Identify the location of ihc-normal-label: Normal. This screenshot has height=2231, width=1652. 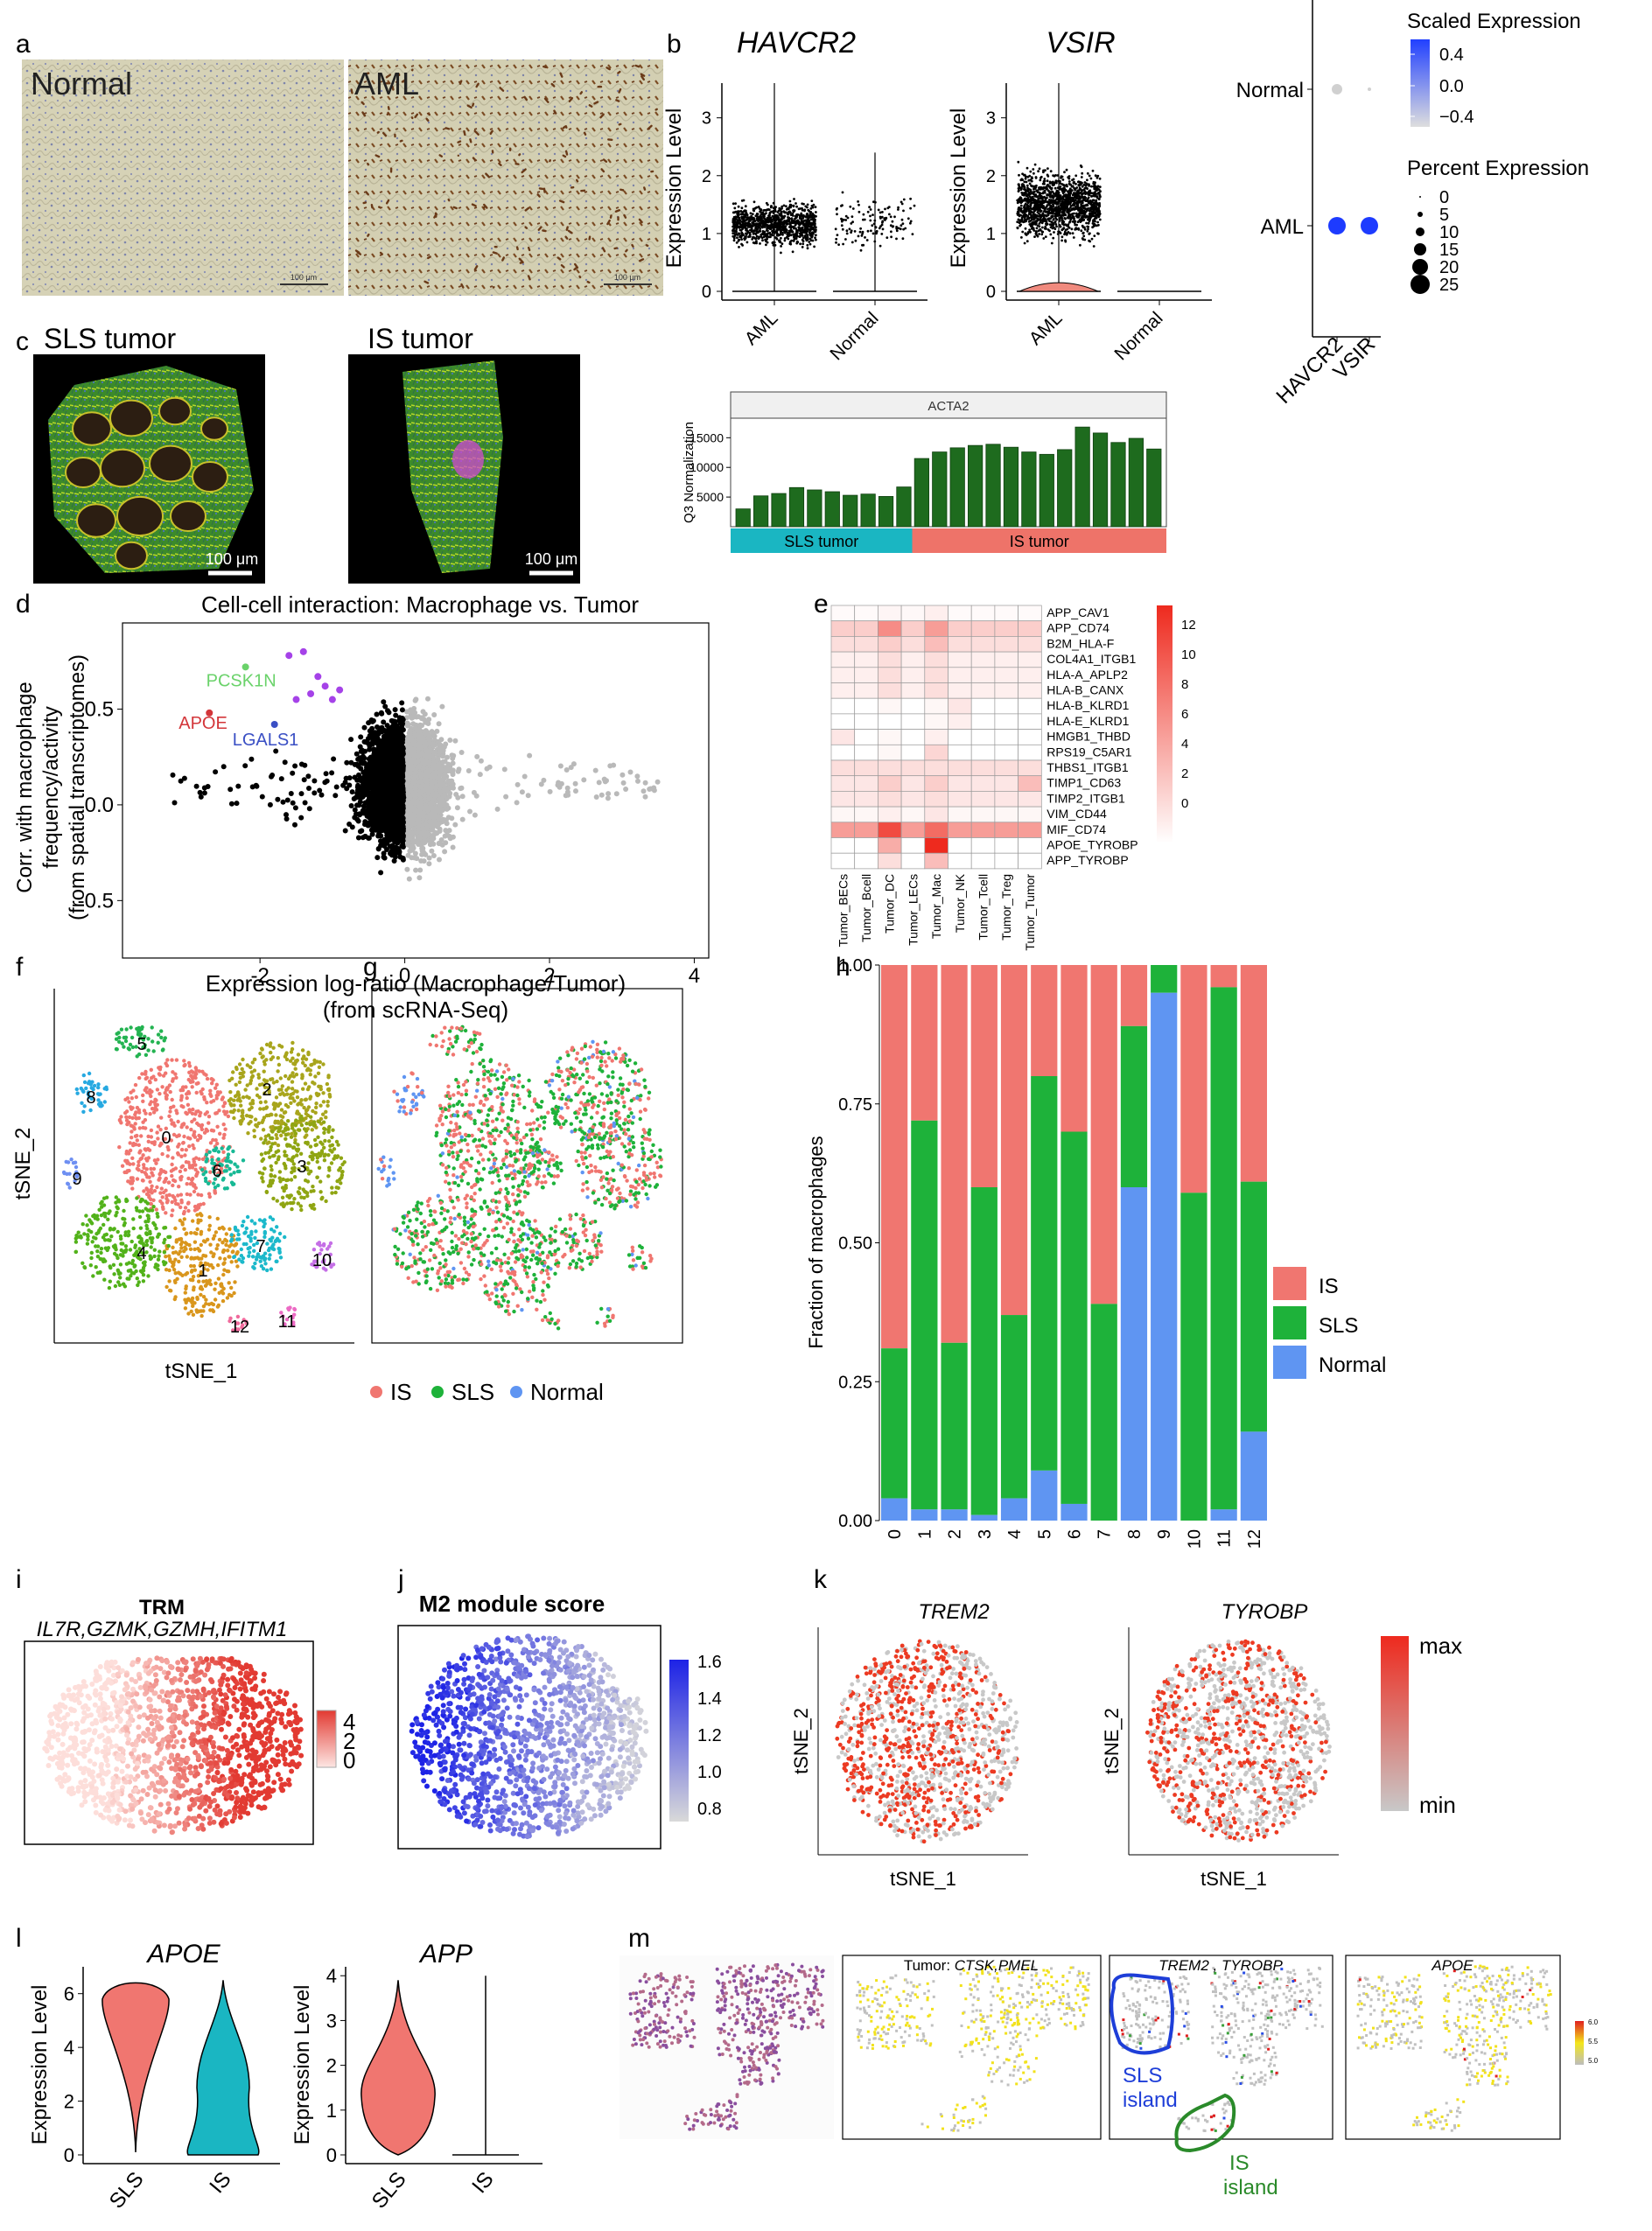
(81, 83).